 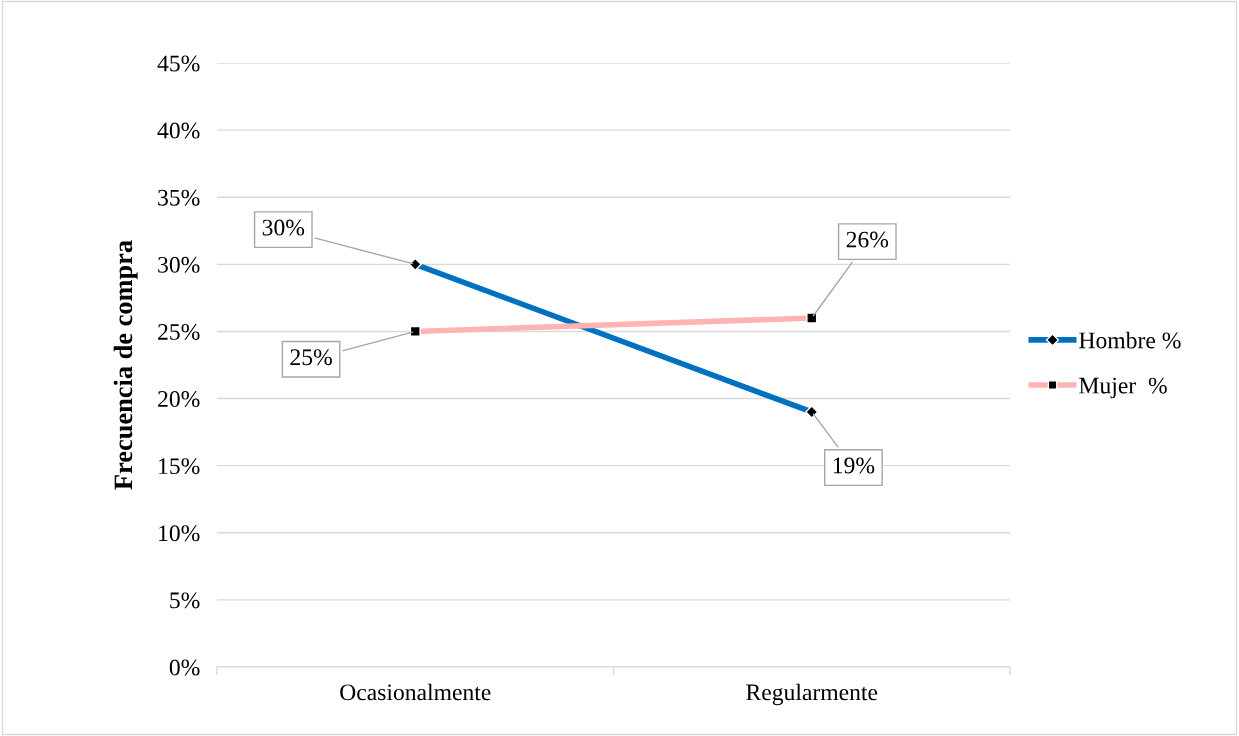 What do you see at coordinates (125, 365) in the screenshot?
I see `y-axis-title: Frecuencia de compra` at bounding box center [125, 365].